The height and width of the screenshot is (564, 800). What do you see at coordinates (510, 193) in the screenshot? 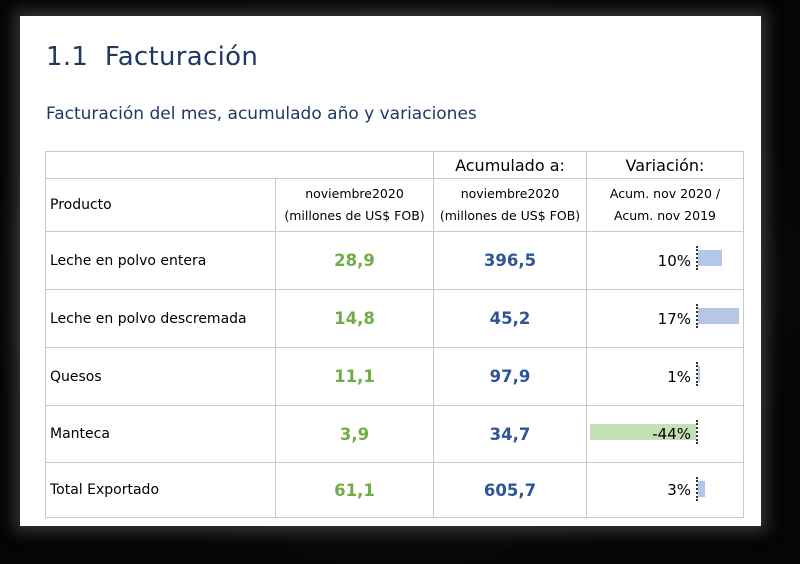
I see `header-acum-line1: noviembre2020` at bounding box center [510, 193].